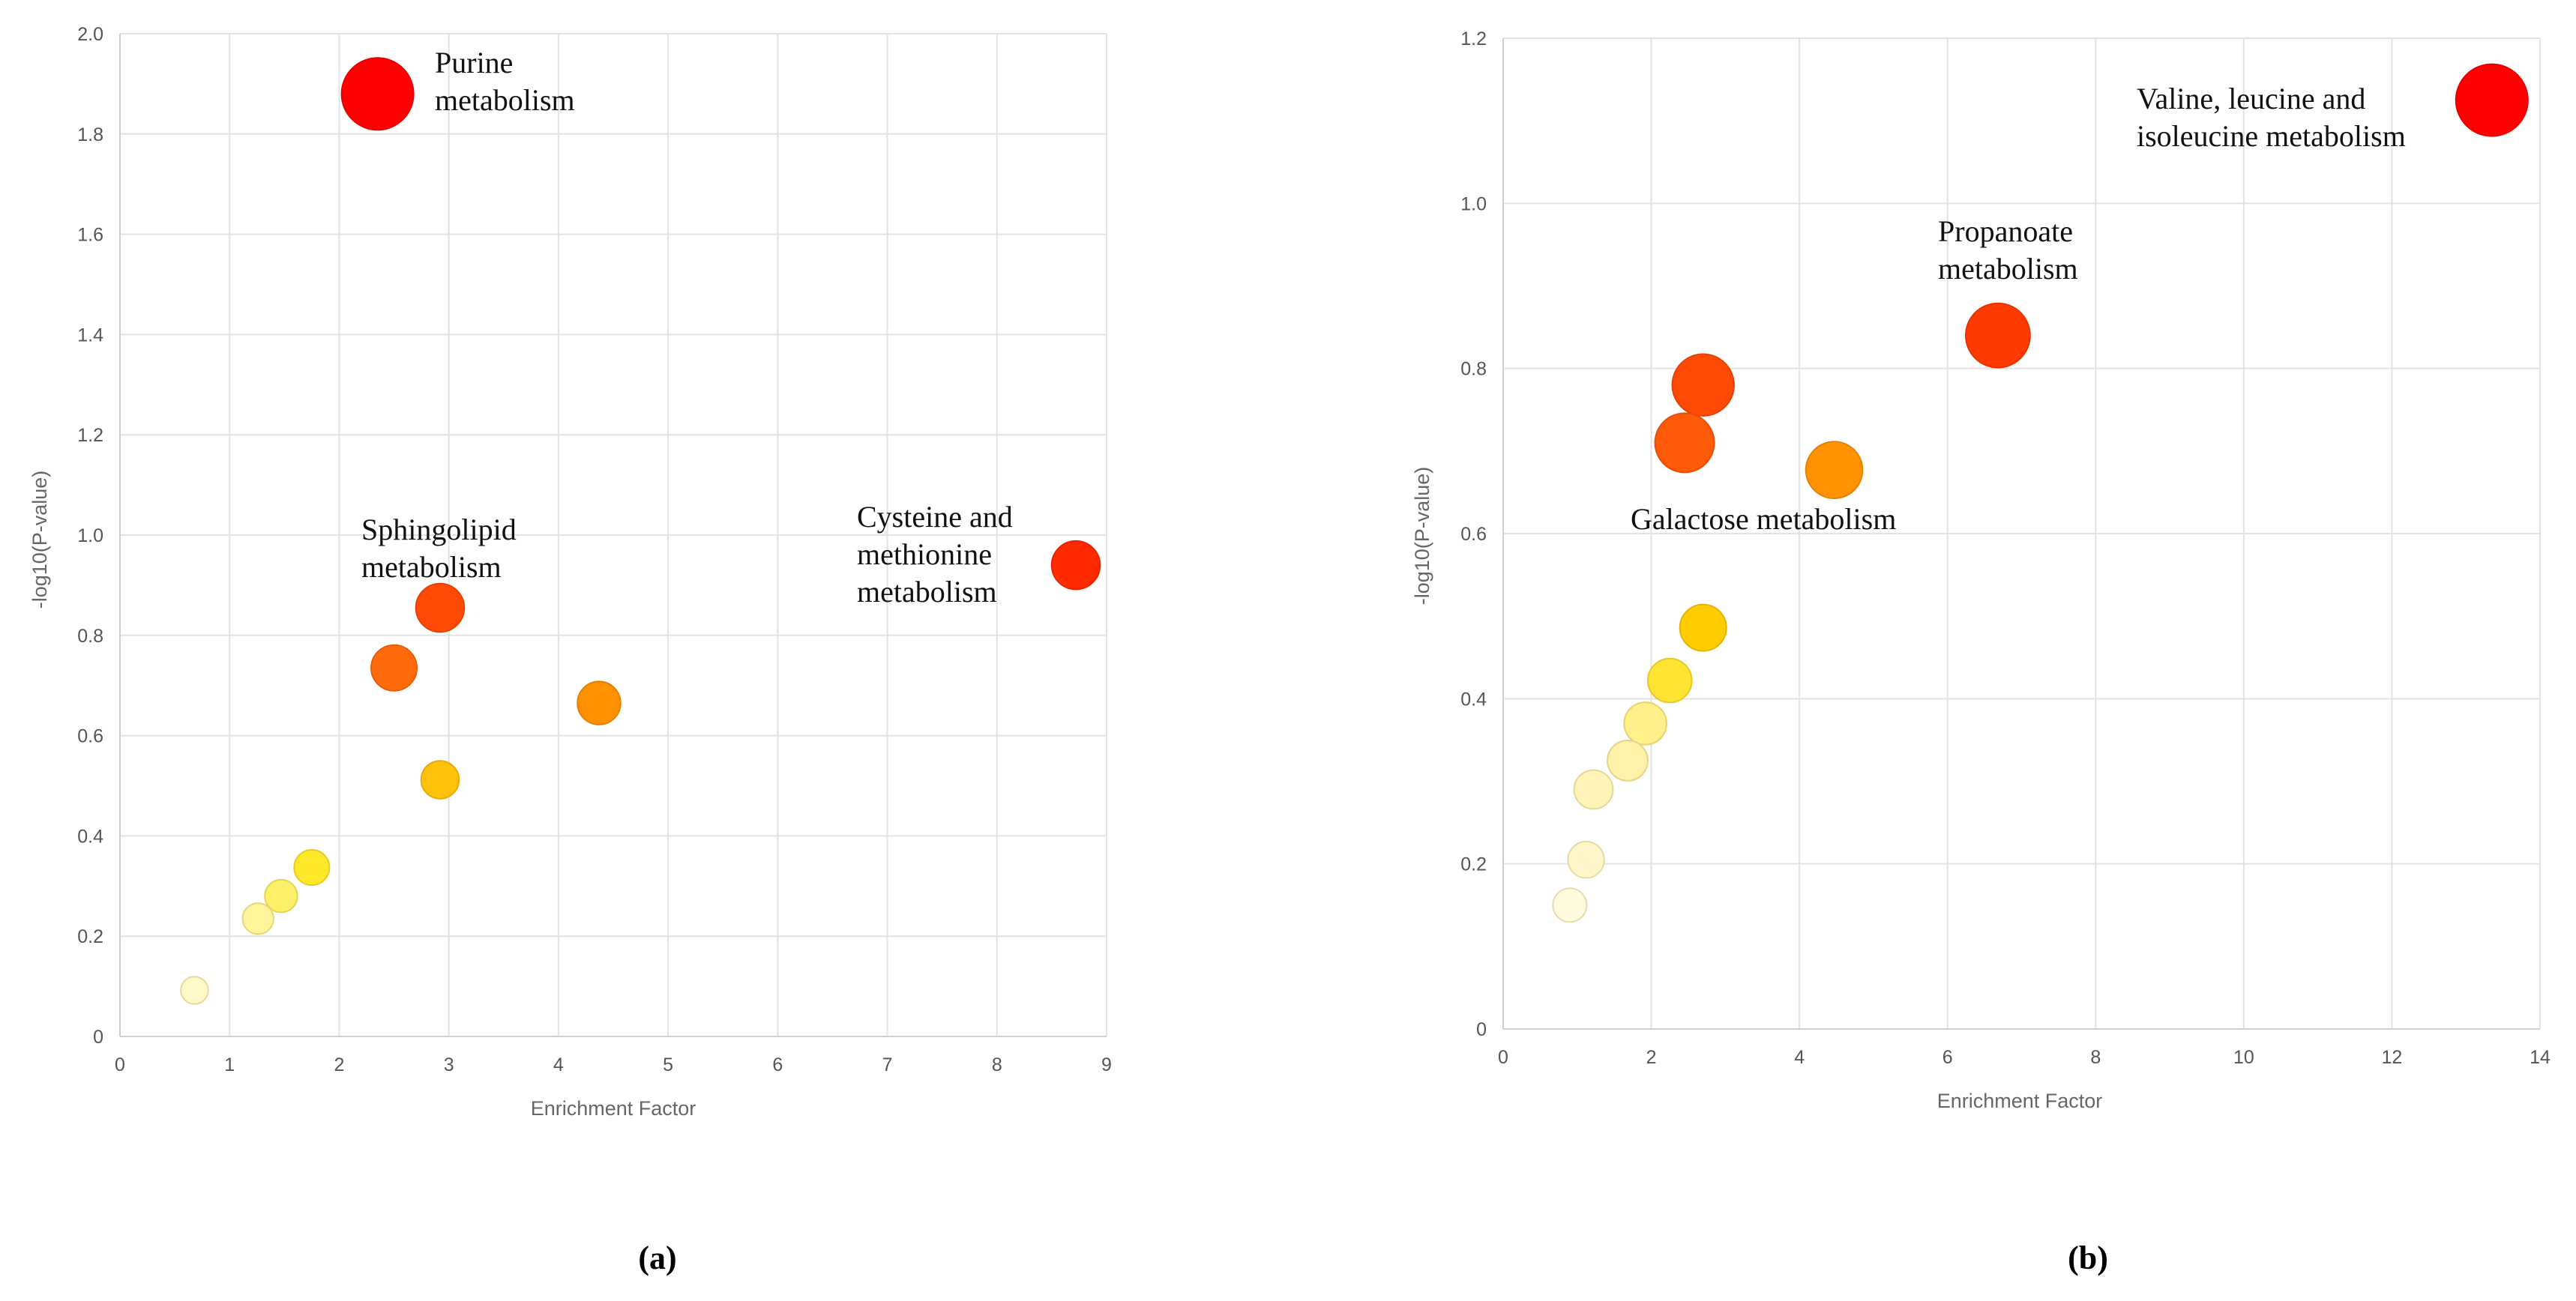 The image size is (2576, 1301). Describe the element at coordinates (2272, 136) in the screenshot. I see `annotation-line: isoleucine metabolism` at that location.